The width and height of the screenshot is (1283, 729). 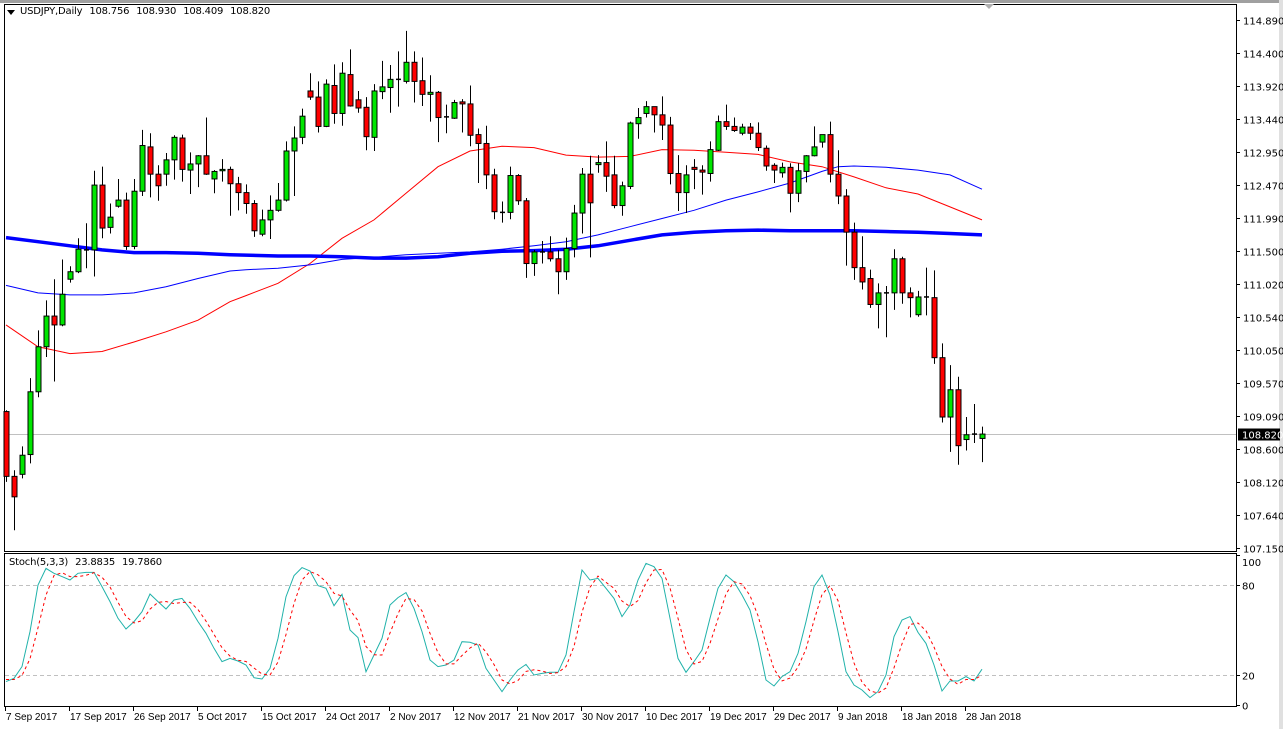 What do you see at coordinates (1263, 220) in the screenshot?
I see `price-tick-label: 111.990` at bounding box center [1263, 220].